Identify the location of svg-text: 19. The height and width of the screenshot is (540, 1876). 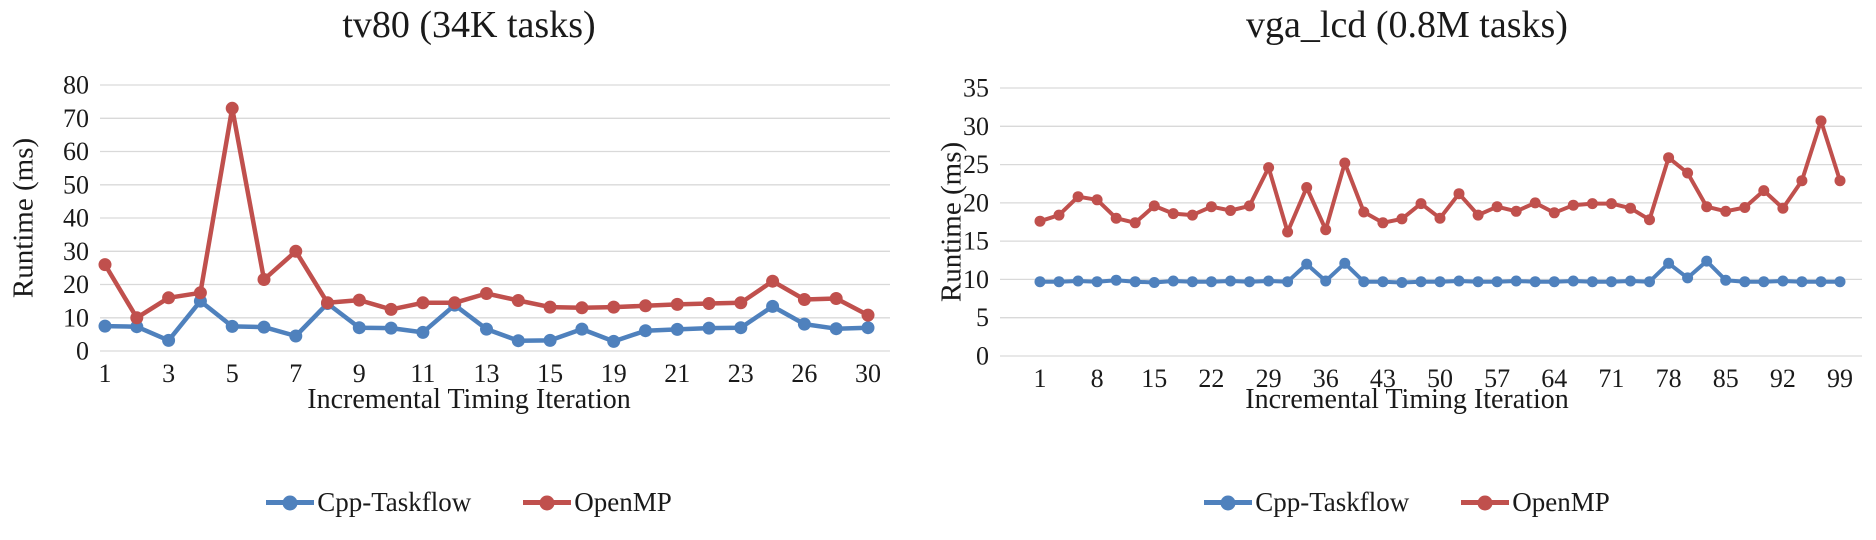
(614, 373).